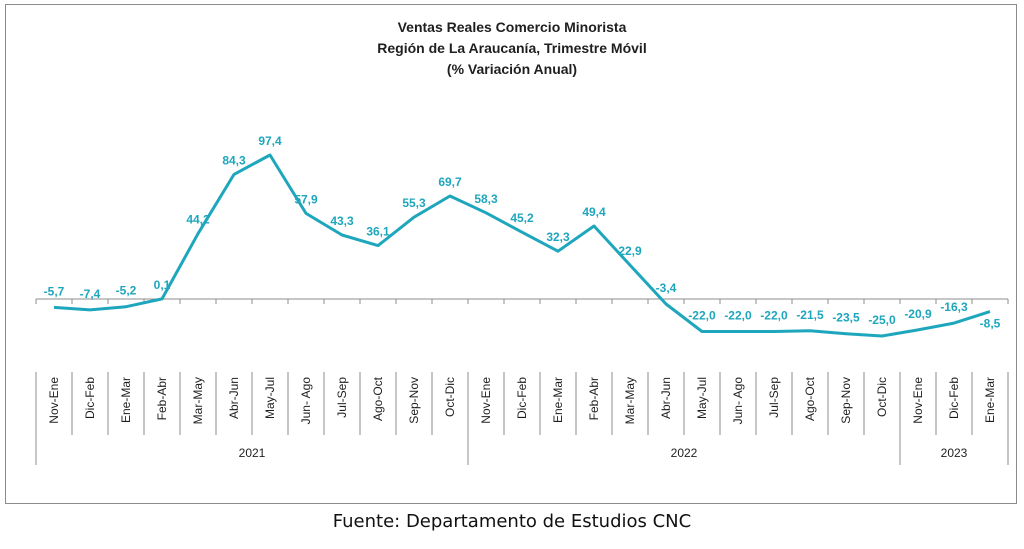  Describe the element at coordinates (512, 521) in the screenshot. I see `source-note: Fuente: Departamento de Estudios CNC` at that location.